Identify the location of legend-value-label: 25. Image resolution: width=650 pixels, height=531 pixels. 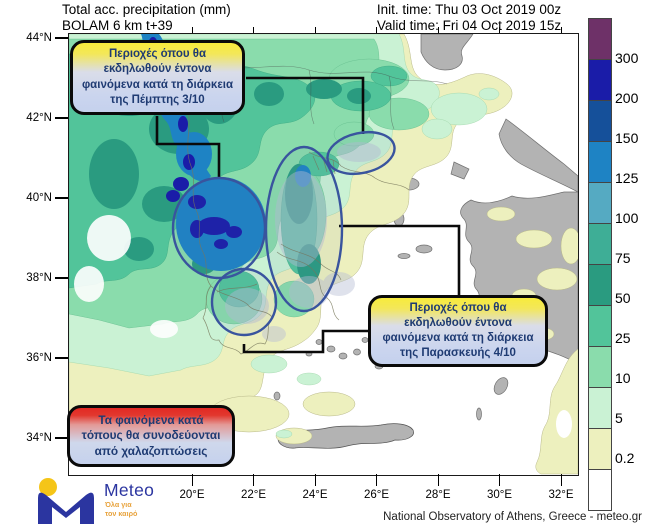
(623, 338).